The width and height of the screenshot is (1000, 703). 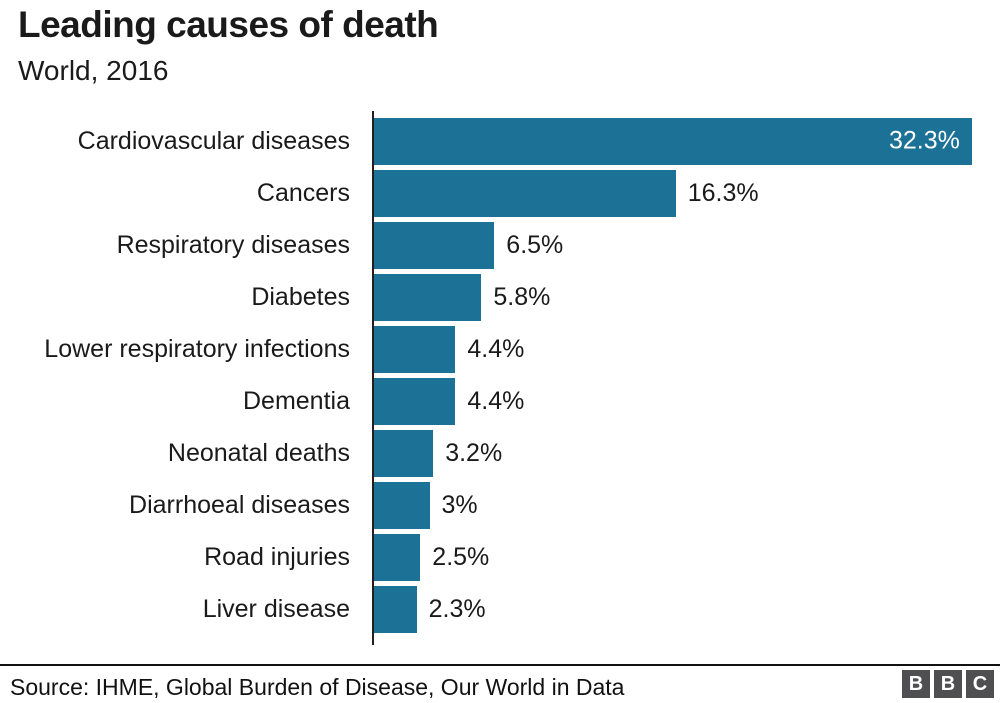 I want to click on category-label: Diabetes, so click(x=300, y=296).